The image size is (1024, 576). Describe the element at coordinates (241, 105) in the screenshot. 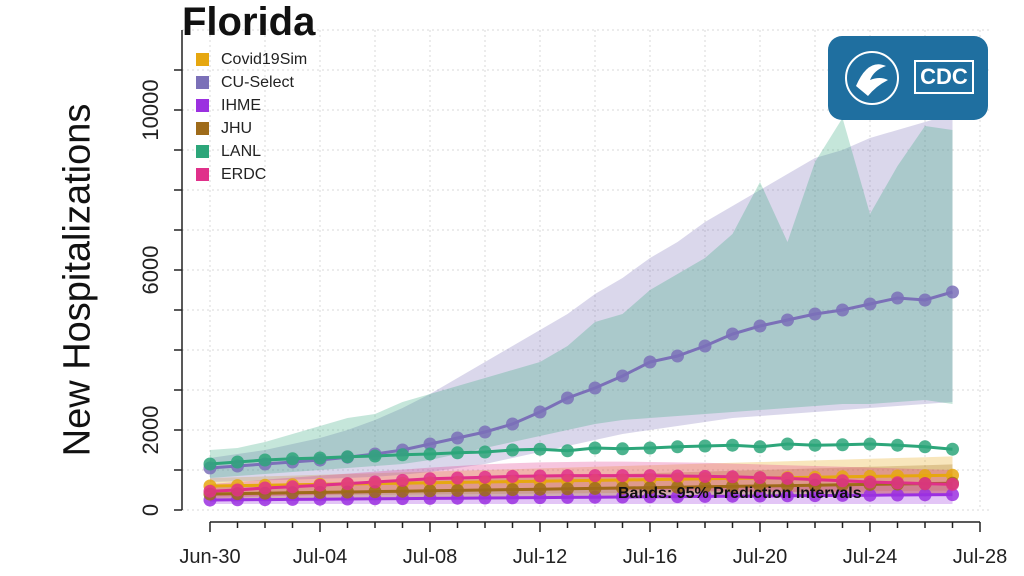

I see `legend-label: IHME` at that location.